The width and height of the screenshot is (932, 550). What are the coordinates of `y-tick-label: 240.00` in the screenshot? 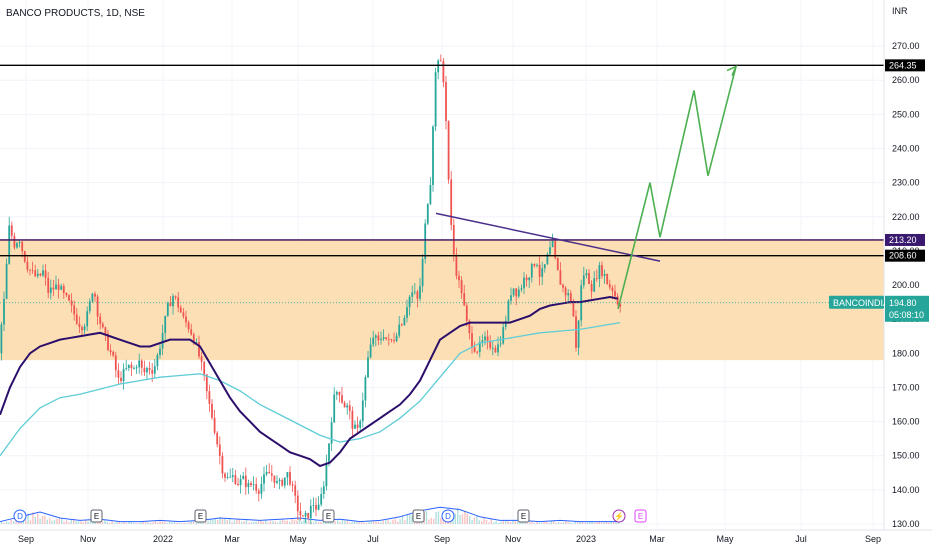 It's located at (906, 148).